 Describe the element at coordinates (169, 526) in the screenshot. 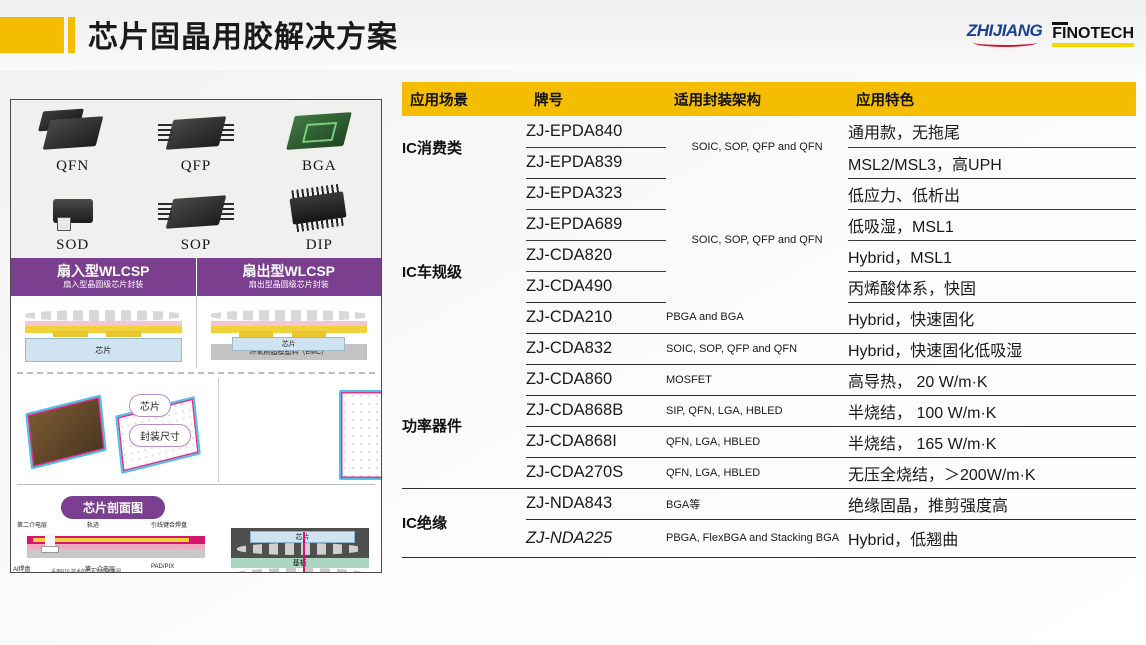

I see `label-wirebond-pad: 引线键合焊盘` at that location.